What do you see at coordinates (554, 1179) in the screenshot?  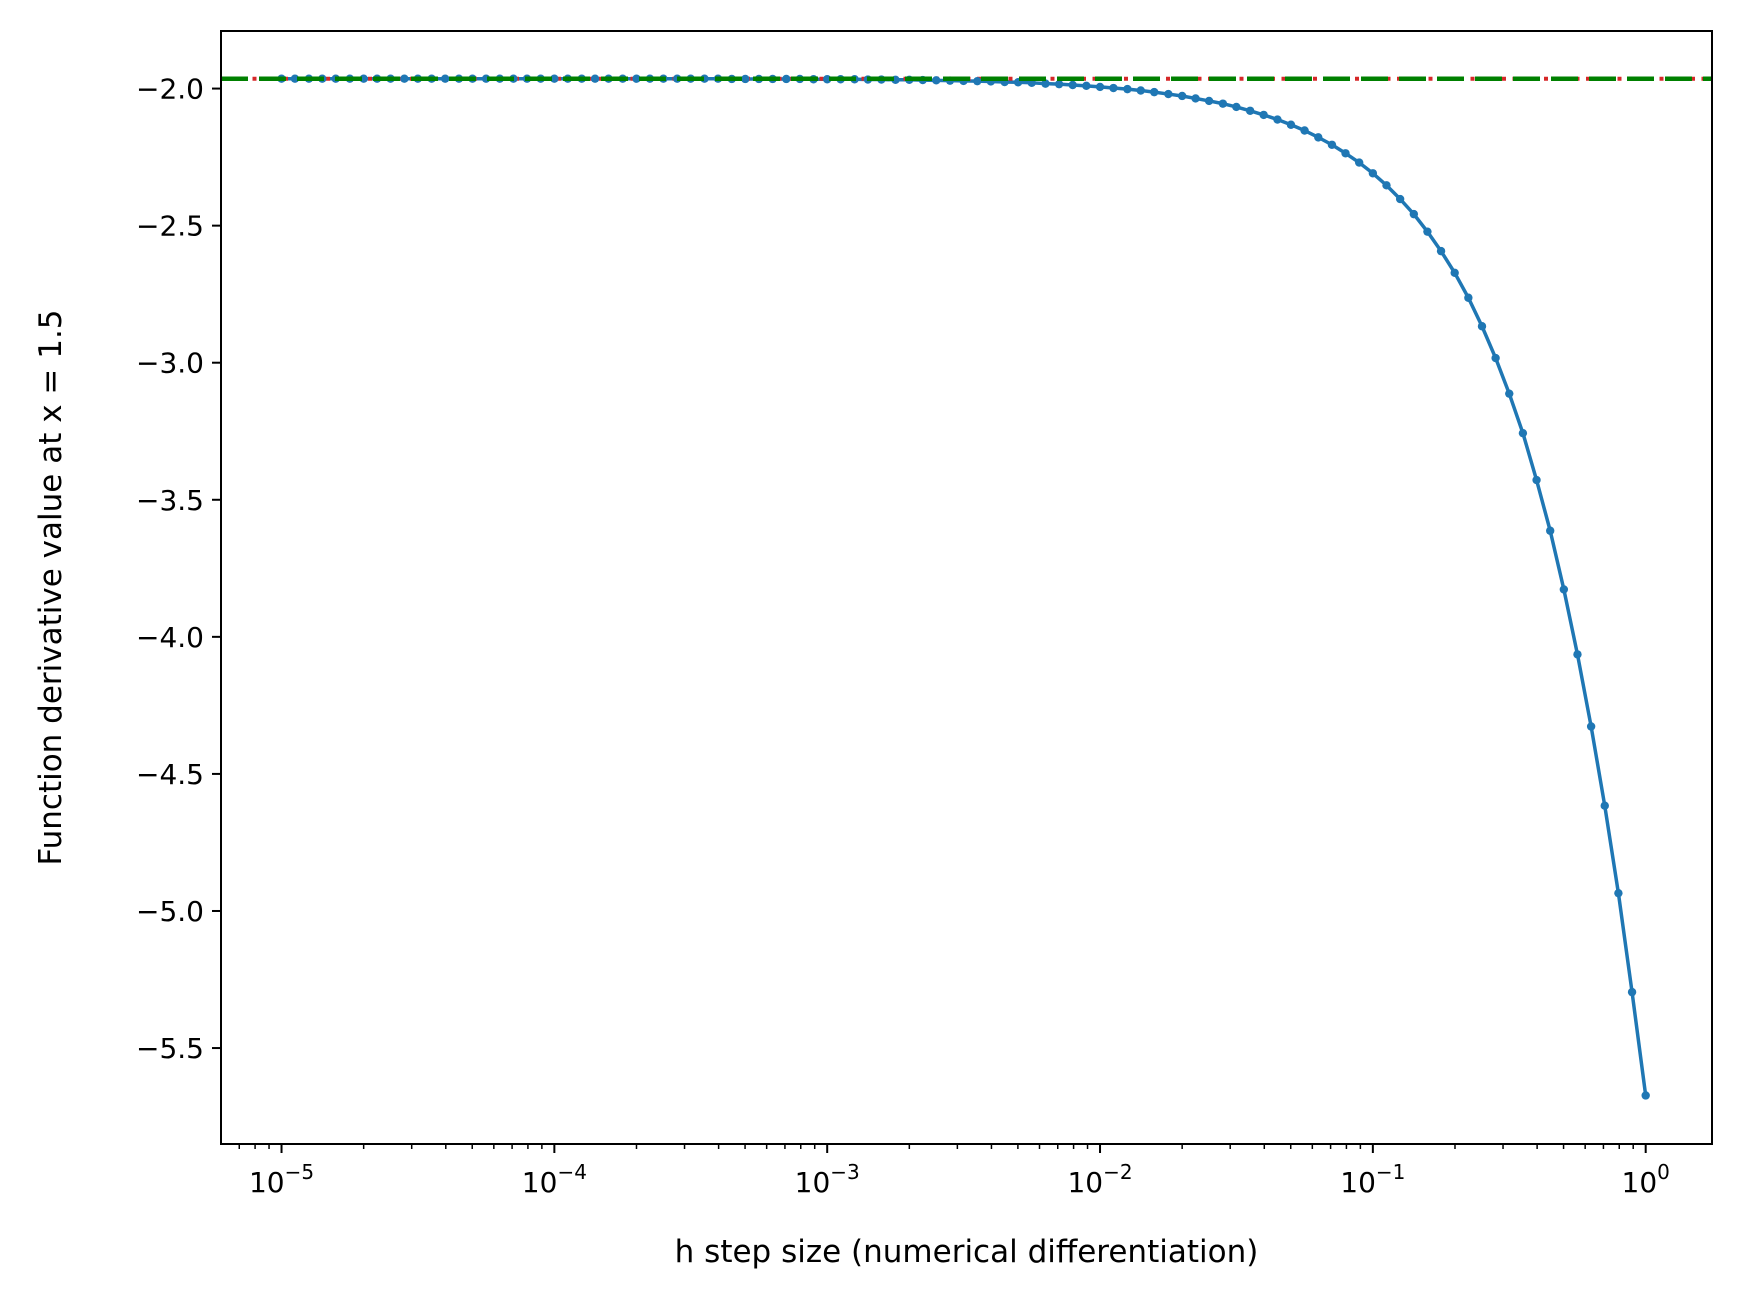 I see `x-tick-label: 10⁻⁴` at bounding box center [554, 1179].